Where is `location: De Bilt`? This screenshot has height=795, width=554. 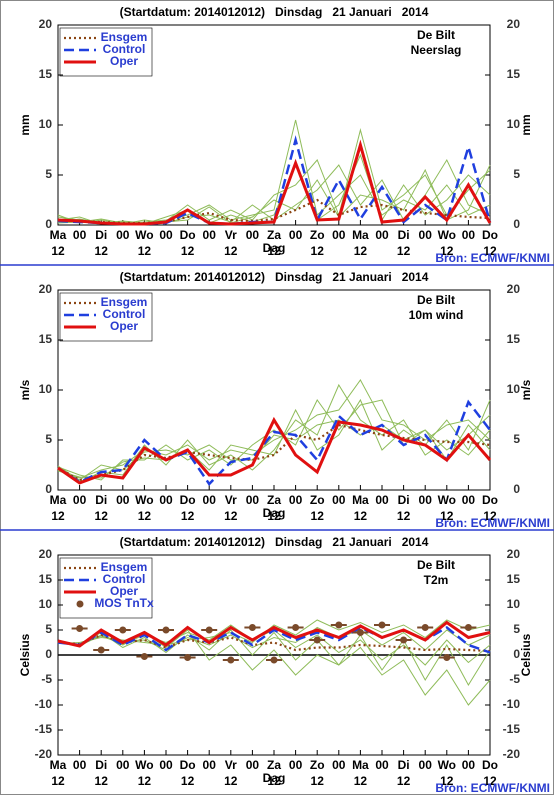
location: De Bilt is located at coordinates (436, 35).